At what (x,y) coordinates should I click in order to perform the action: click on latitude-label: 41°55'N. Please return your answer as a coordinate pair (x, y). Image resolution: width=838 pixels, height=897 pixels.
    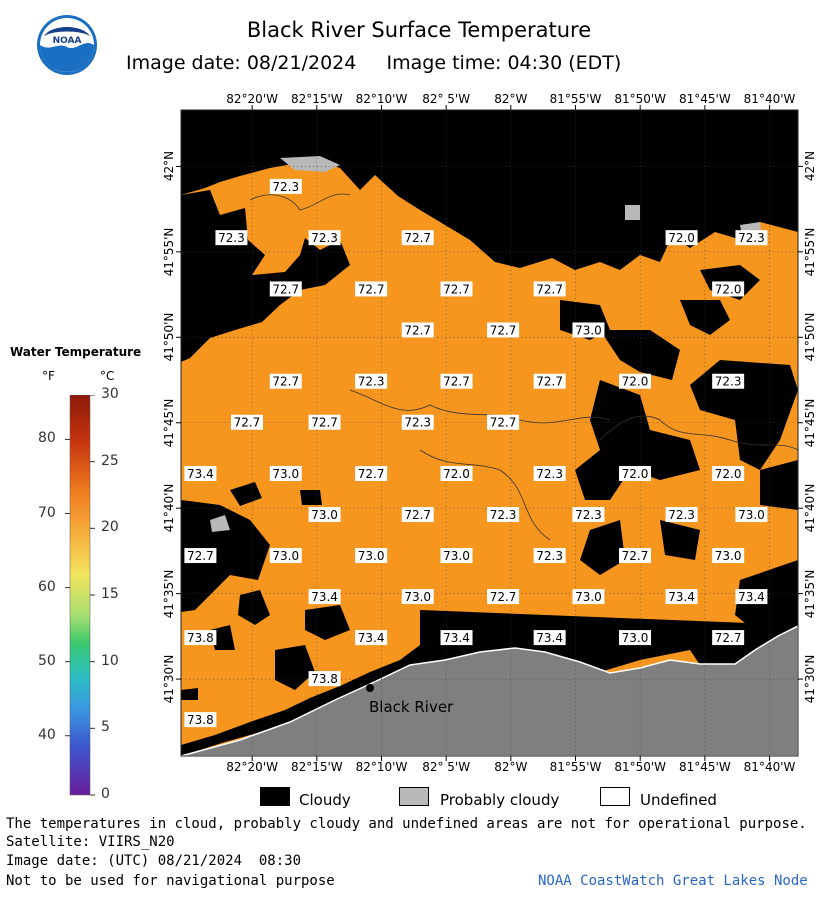
    Looking at the image, I should click on (169, 252).